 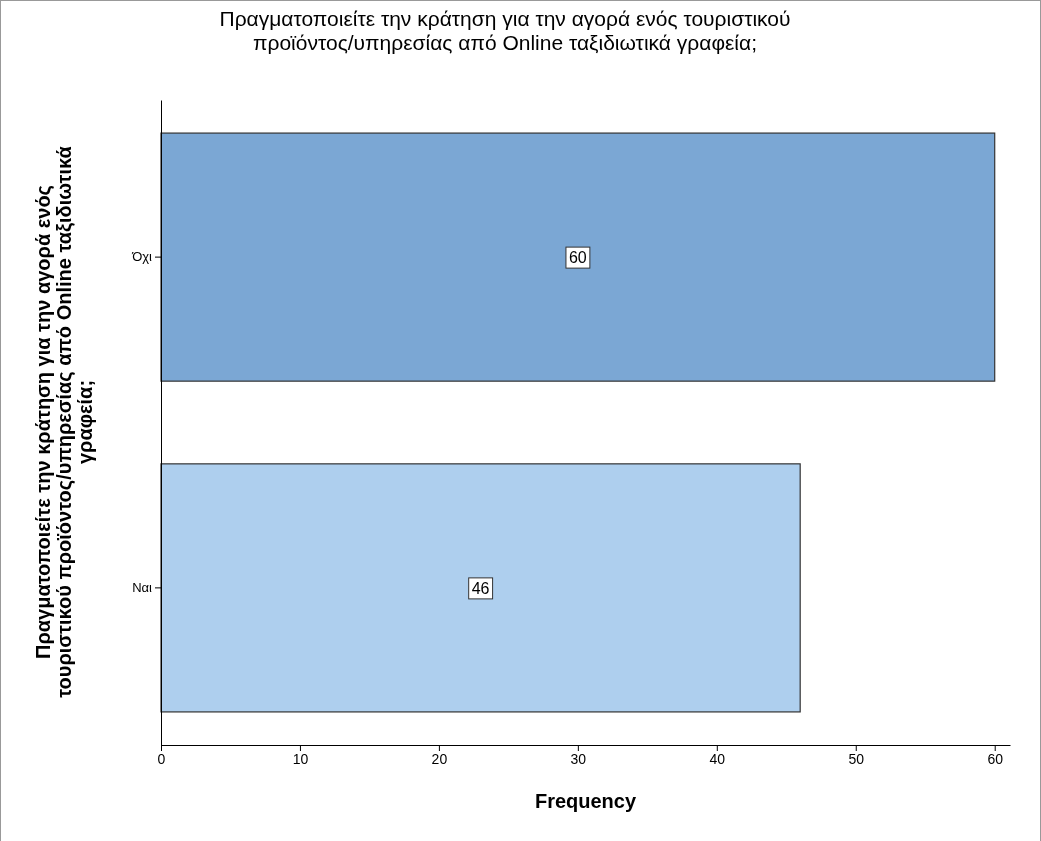 What do you see at coordinates (142, 588) in the screenshot?
I see `y-tick-label: Ναι` at bounding box center [142, 588].